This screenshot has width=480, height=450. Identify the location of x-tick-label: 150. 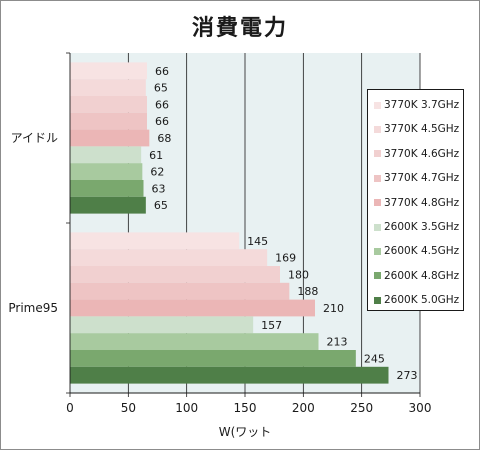
(245, 408).